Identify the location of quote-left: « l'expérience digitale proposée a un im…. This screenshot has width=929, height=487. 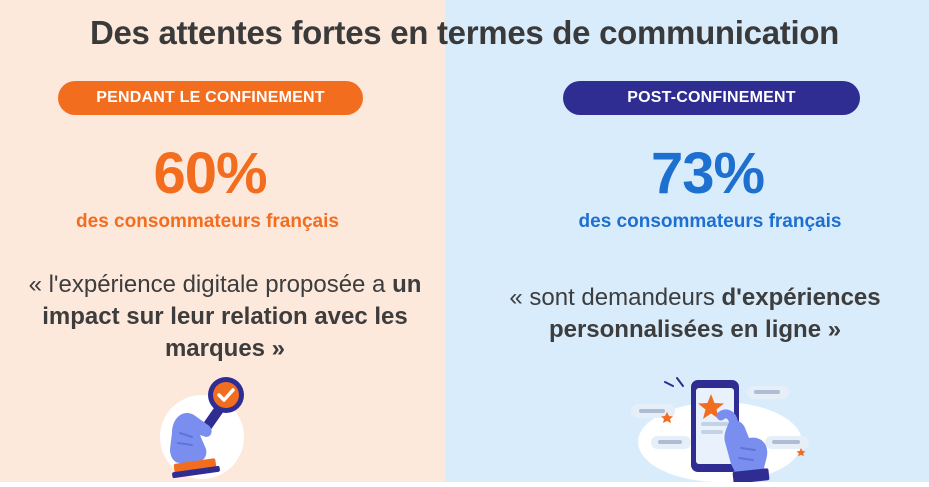
(225, 317).